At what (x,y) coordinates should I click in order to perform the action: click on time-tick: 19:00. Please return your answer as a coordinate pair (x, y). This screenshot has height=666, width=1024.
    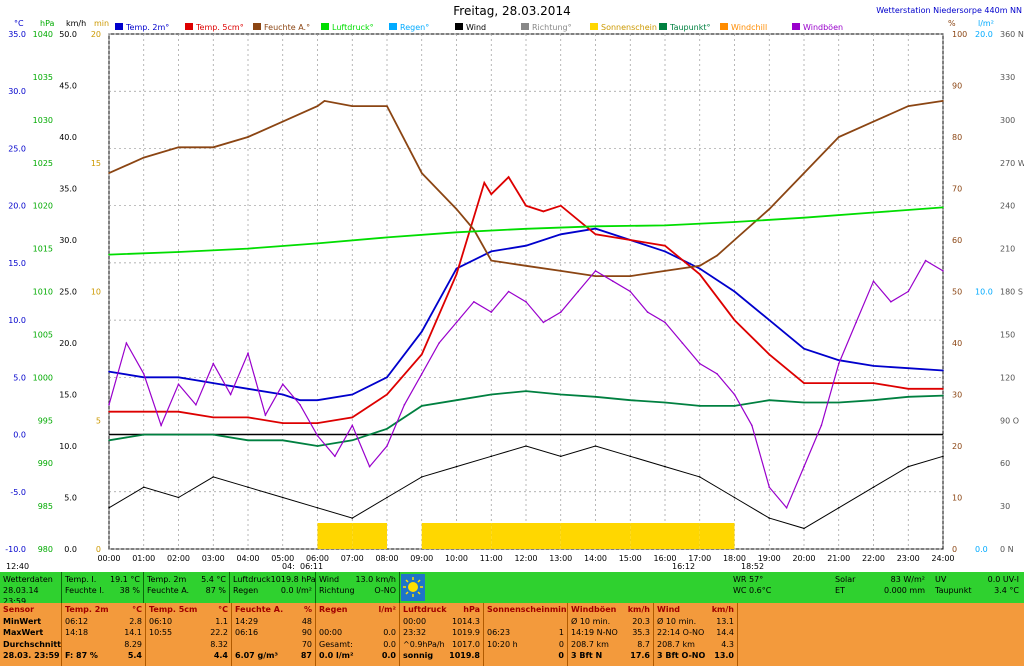
    Looking at the image, I should click on (769, 558).